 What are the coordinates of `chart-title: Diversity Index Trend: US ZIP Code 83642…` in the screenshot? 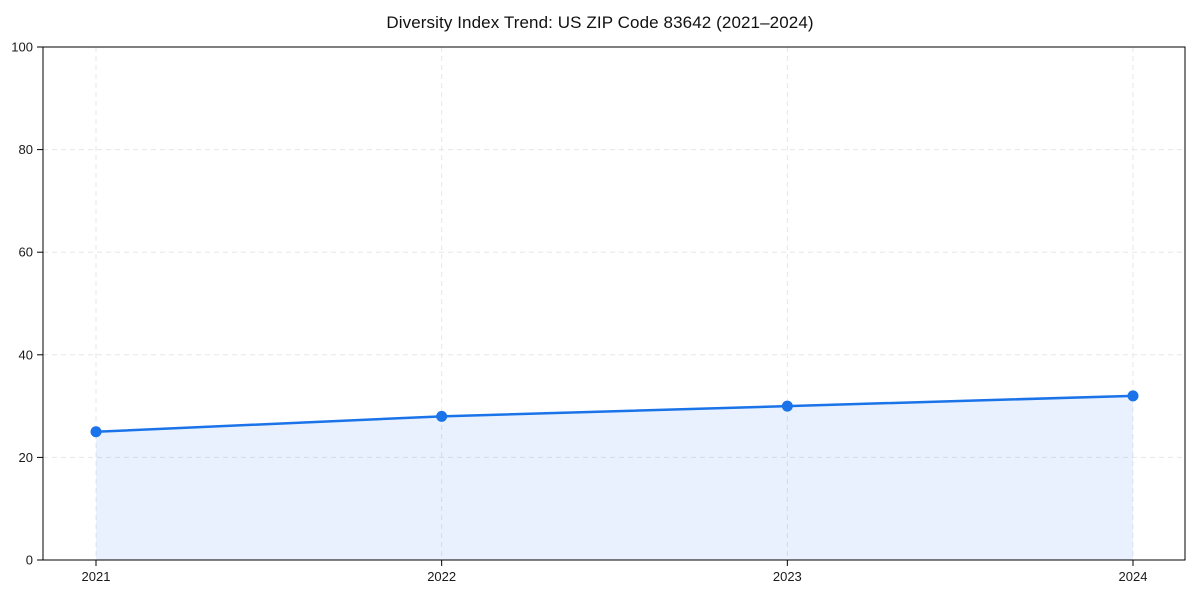 It's located at (600, 22).